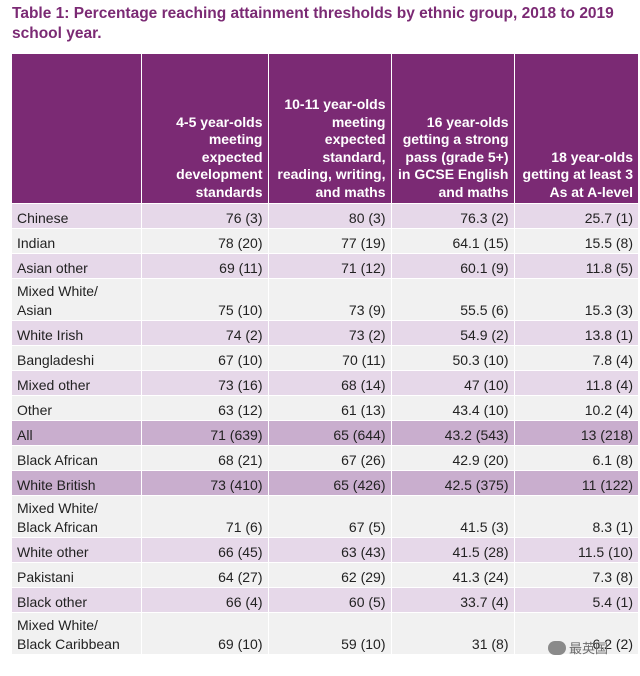  Describe the element at coordinates (330, 266) in the screenshot. I see `cell-10-11-year-olds: 71 (12)` at that location.